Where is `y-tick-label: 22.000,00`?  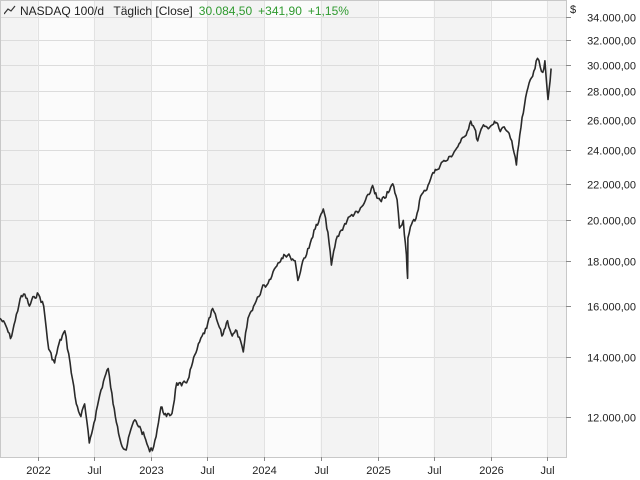
y-tick-label: 22.000,00 is located at coordinates (611, 186).